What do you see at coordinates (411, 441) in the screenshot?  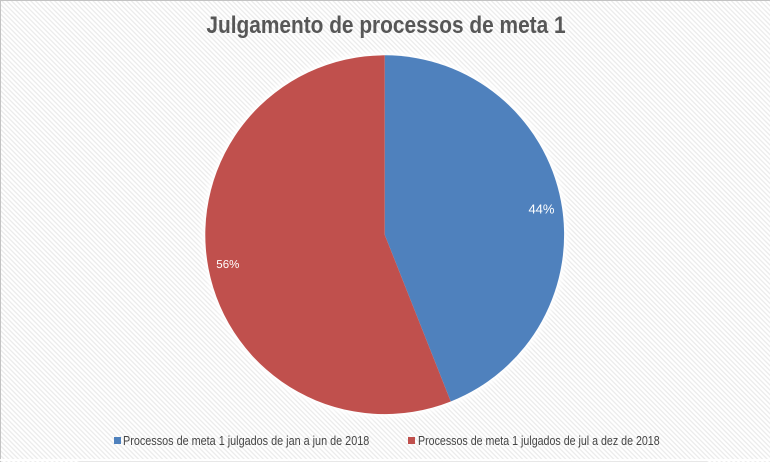 I see `legend-swatch-jul-dez` at bounding box center [411, 441].